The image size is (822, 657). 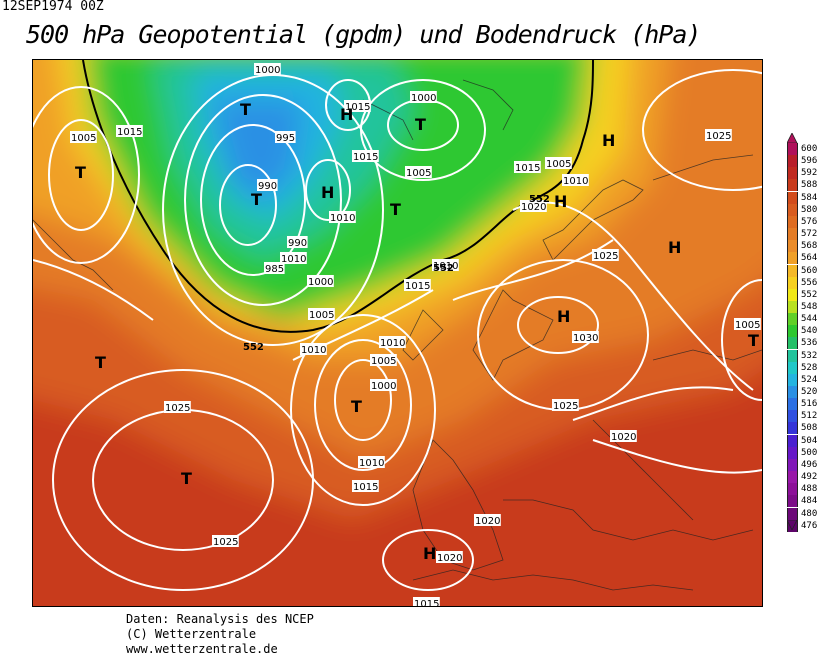 I want to click on isobar-label: 995, so click(x=285, y=138).